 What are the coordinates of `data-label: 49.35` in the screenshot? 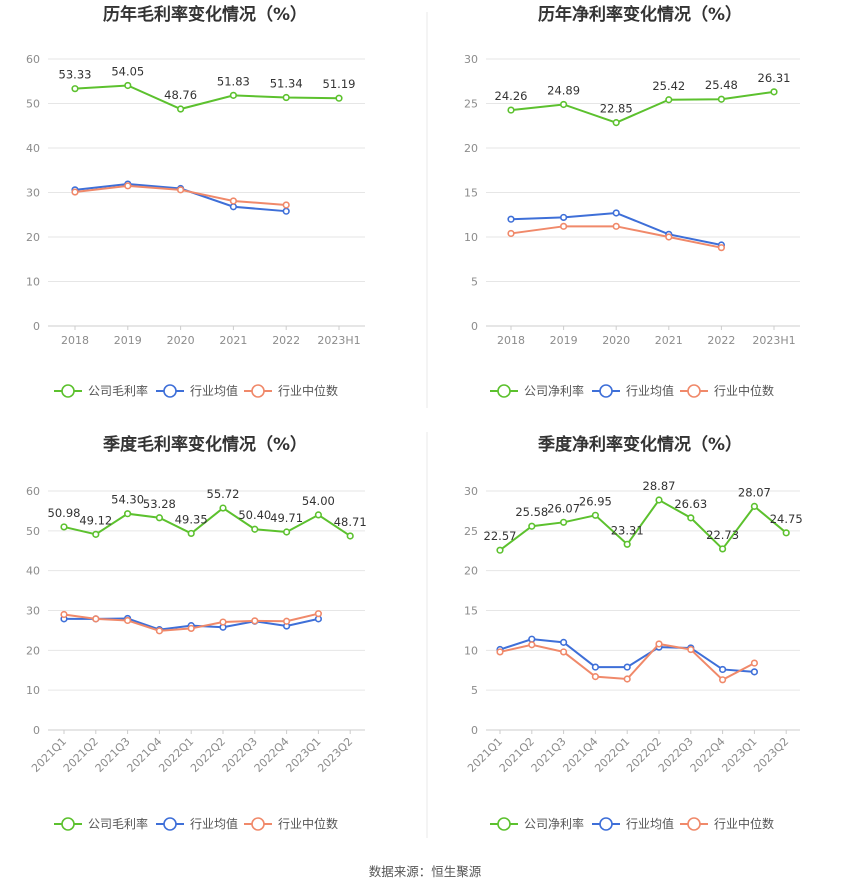 It's located at (191, 519).